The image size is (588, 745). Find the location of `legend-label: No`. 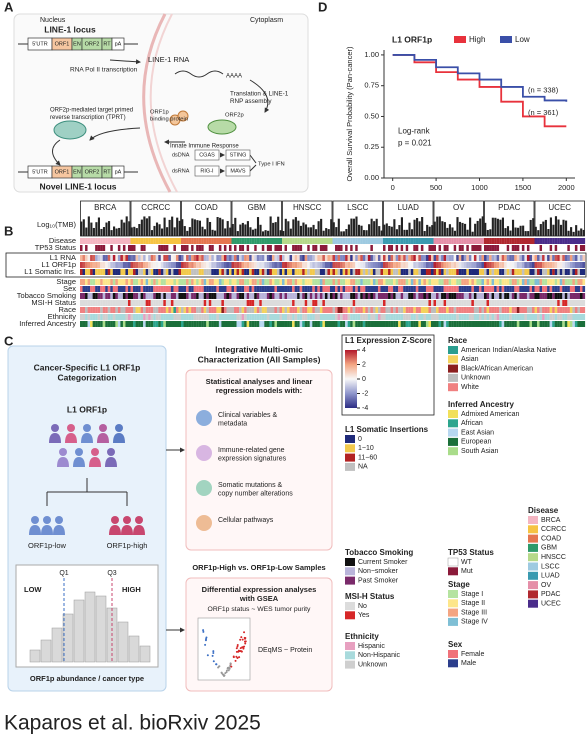

legend-label: No is located at coordinates (362, 606).